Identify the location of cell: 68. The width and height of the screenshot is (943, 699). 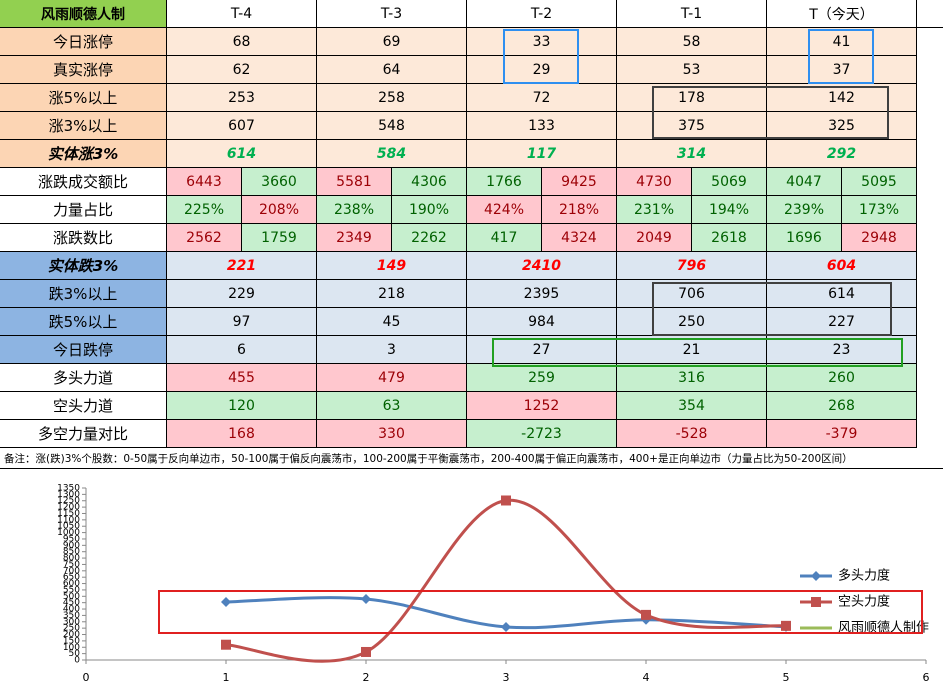
(242, 42).